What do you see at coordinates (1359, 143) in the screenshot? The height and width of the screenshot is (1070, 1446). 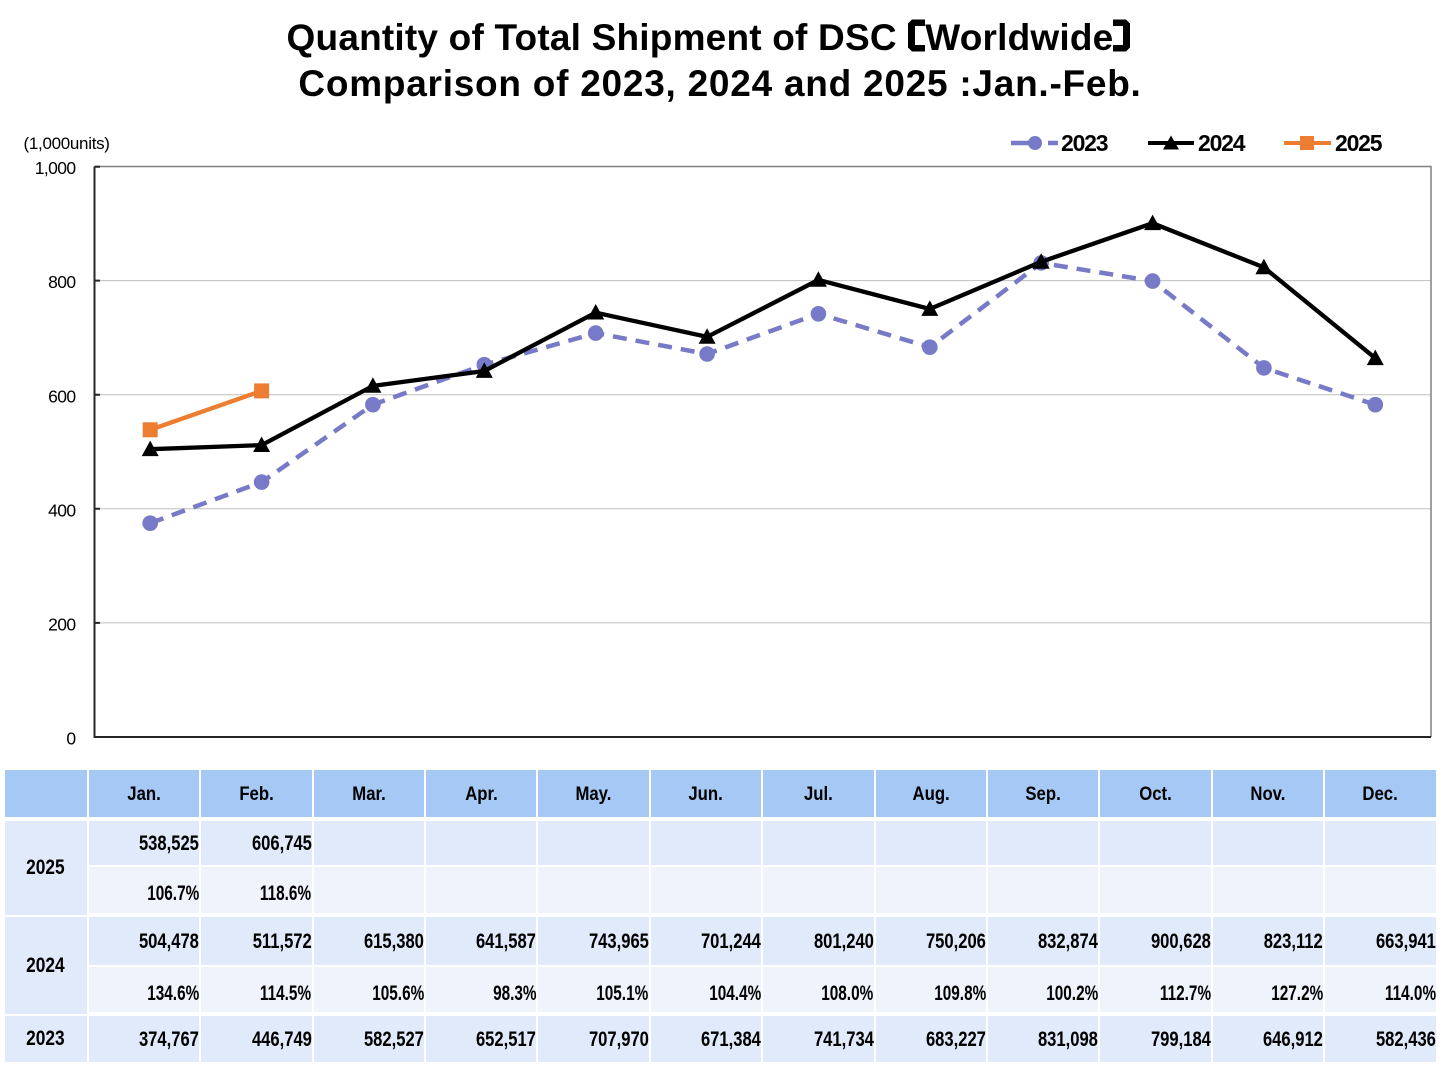 I see `svg-text: 2025` at bounding box center [1359, 143].